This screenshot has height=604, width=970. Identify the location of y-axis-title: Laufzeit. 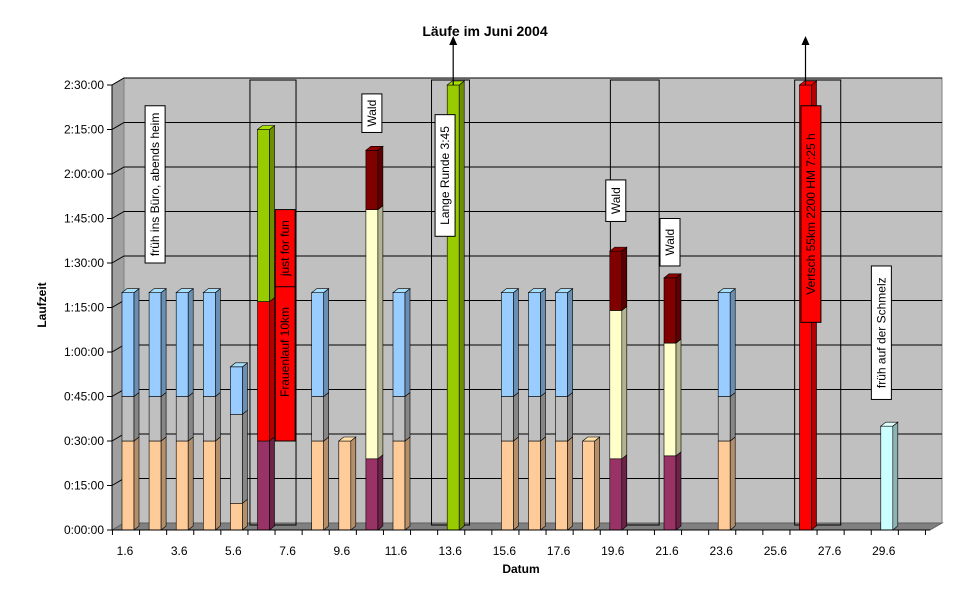
(42, 304).